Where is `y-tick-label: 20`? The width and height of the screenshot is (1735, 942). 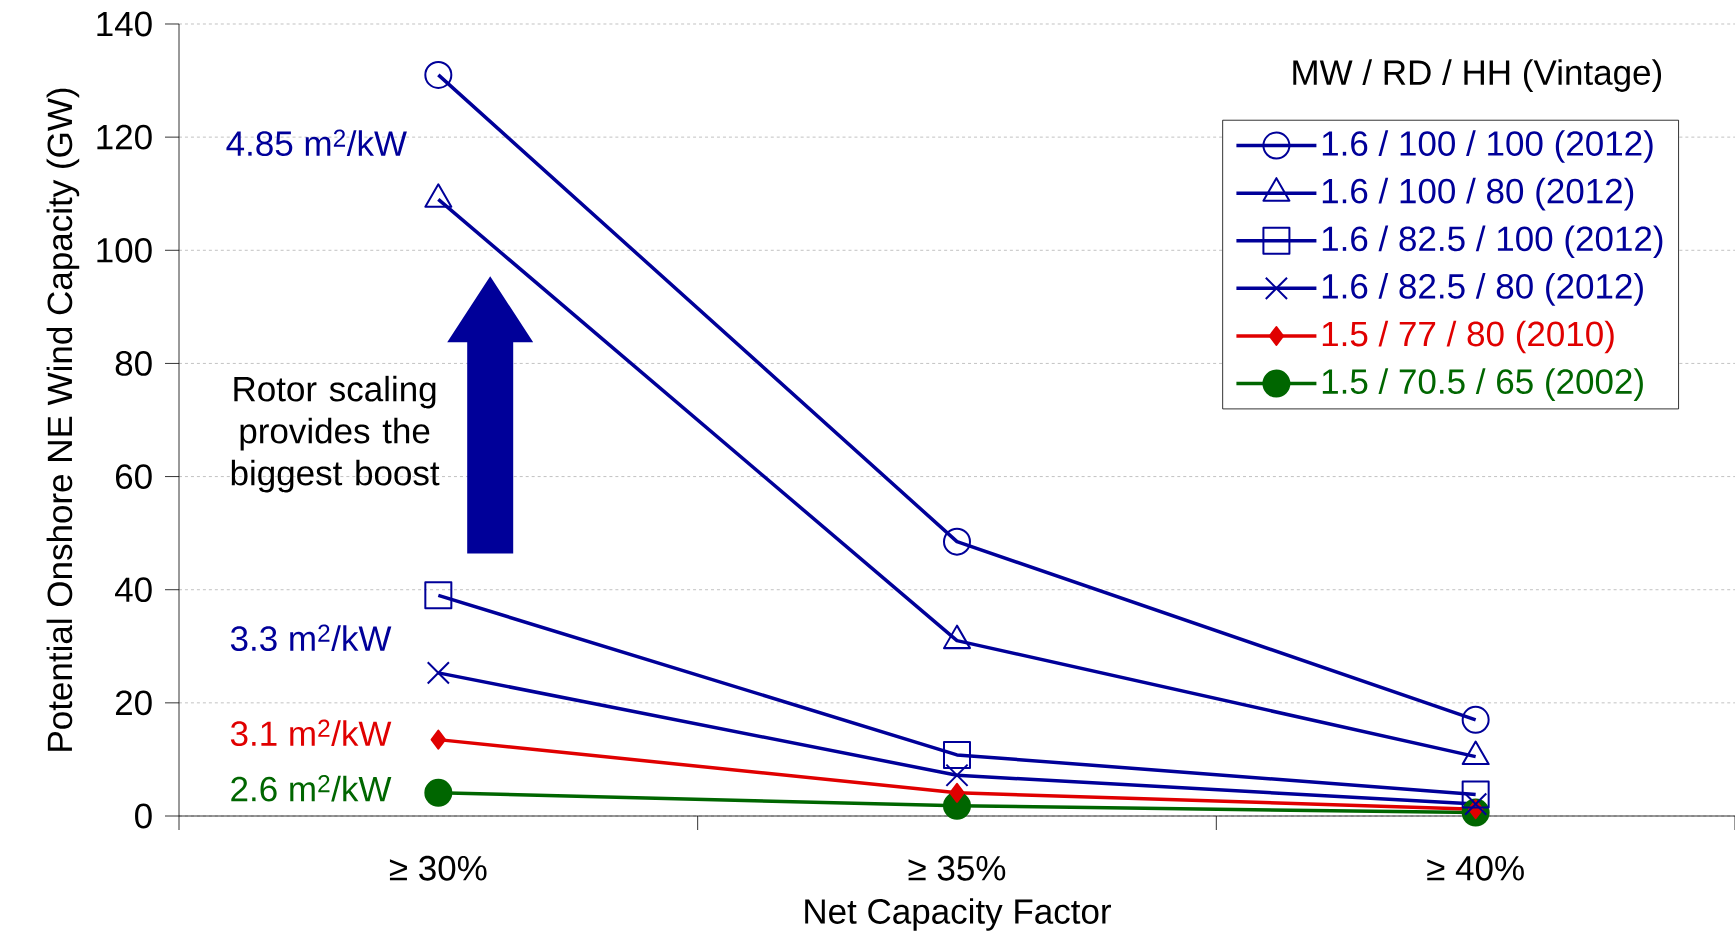 y-tick-label: 20 is located at coordinates (133, 703).